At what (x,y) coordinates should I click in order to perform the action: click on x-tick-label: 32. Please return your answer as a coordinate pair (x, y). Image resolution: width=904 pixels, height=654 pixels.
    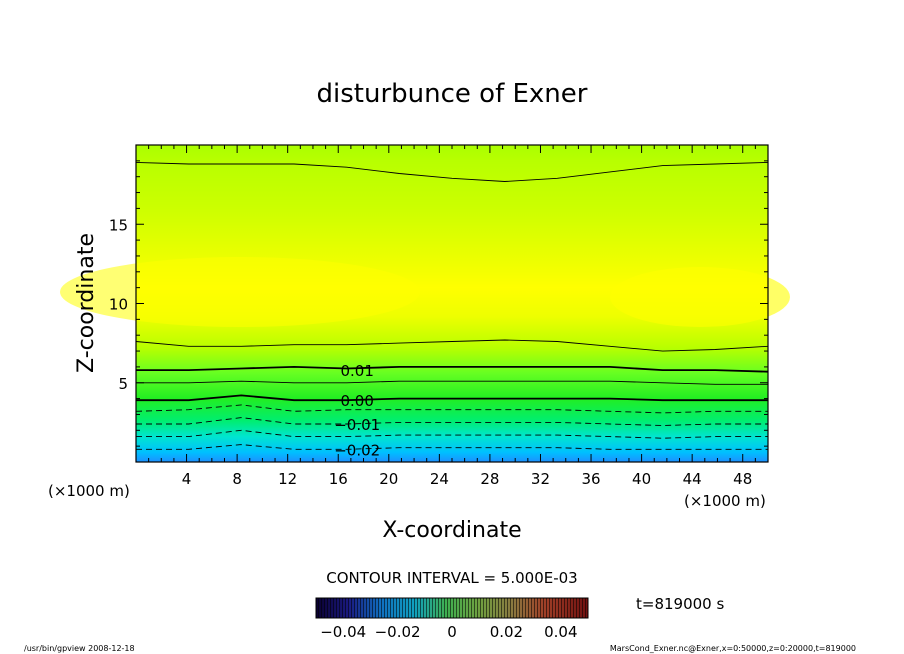
    Looking at the image, I should click on (540, 479).